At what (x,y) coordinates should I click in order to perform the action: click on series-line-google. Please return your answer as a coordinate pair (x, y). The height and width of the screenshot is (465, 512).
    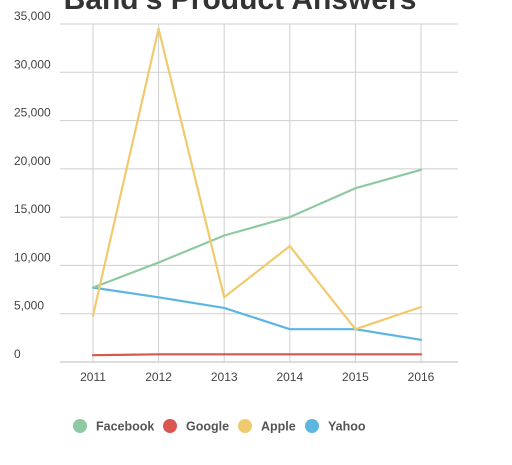
    Looking at the image, I should click on (257, 355).